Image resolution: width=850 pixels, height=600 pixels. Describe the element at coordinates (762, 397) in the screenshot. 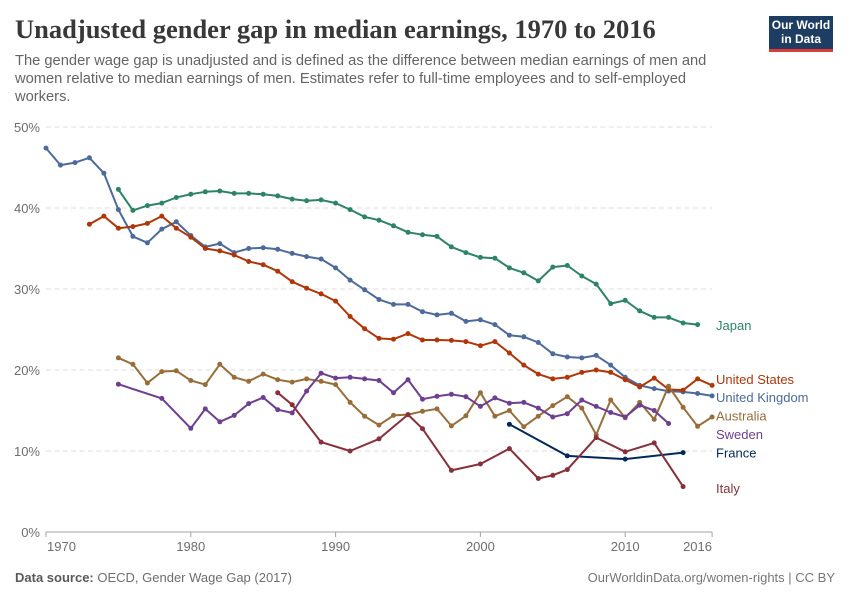

I see `svg-text: United Kingdom` at that location.